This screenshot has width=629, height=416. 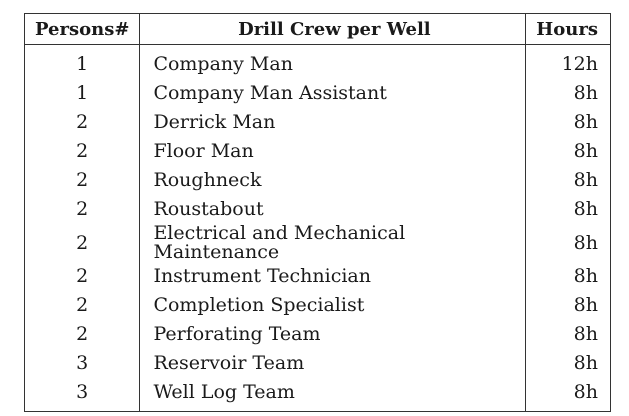 I want to click on table-row: 2 Roustabout 8h, so click(x=317, y=209).